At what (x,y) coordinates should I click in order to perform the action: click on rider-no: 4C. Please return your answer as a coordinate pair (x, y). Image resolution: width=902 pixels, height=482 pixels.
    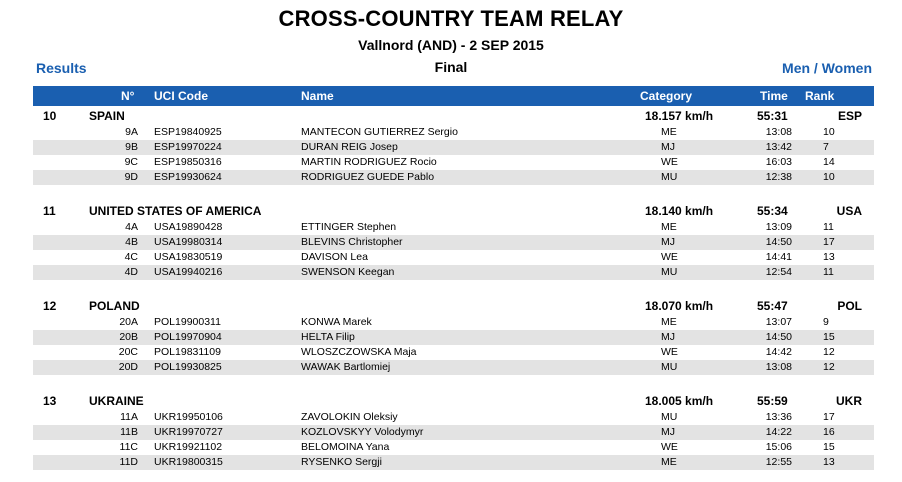
    Looking at the image, I should click on (131, 257).